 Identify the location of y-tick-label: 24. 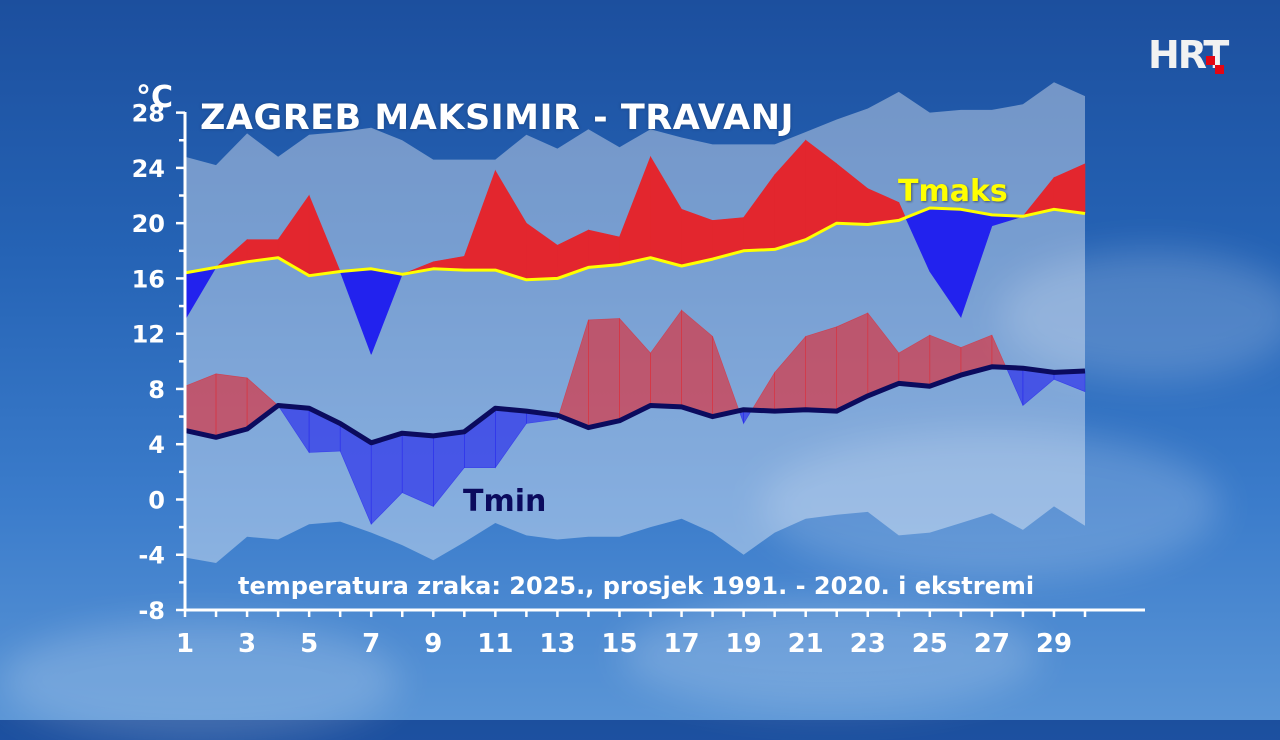
(148, 169).